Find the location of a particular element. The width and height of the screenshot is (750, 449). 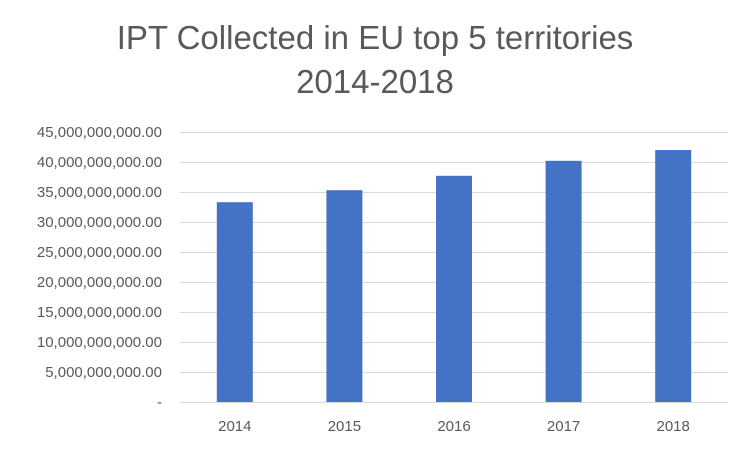

x-tick-label-2018: 2018 is located at coordinates (673, 426).